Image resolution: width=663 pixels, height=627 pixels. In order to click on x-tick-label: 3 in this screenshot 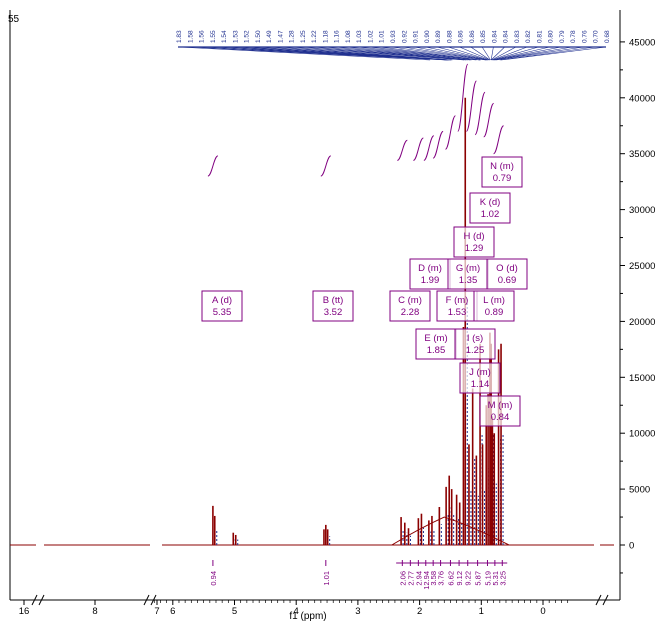, I will do `click(357, 611)`.